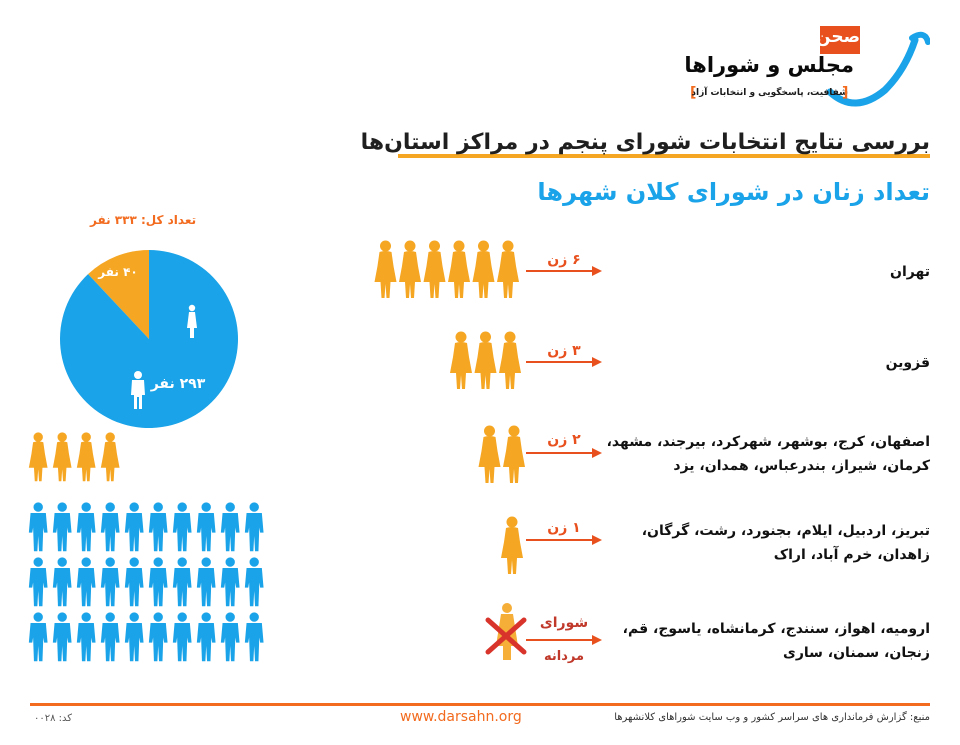 Image resolution: width=960 pixels, height=745 pixels. What do you see at coordinates (564, 640) in the screenshot?
I see `row-5-arrow-icon` at bounding box center [564, 640].